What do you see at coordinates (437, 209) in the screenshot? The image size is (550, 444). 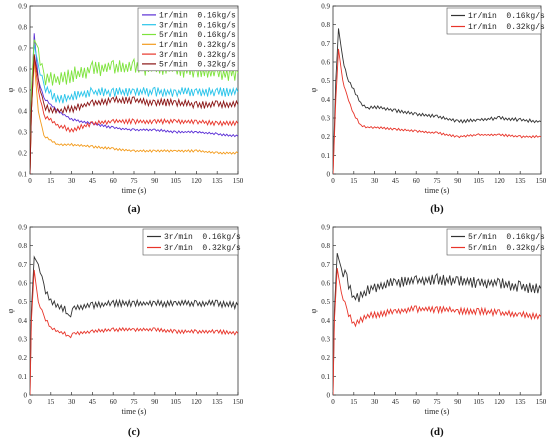 I see `panel-label: (b)` at bounding box center [437, 209].